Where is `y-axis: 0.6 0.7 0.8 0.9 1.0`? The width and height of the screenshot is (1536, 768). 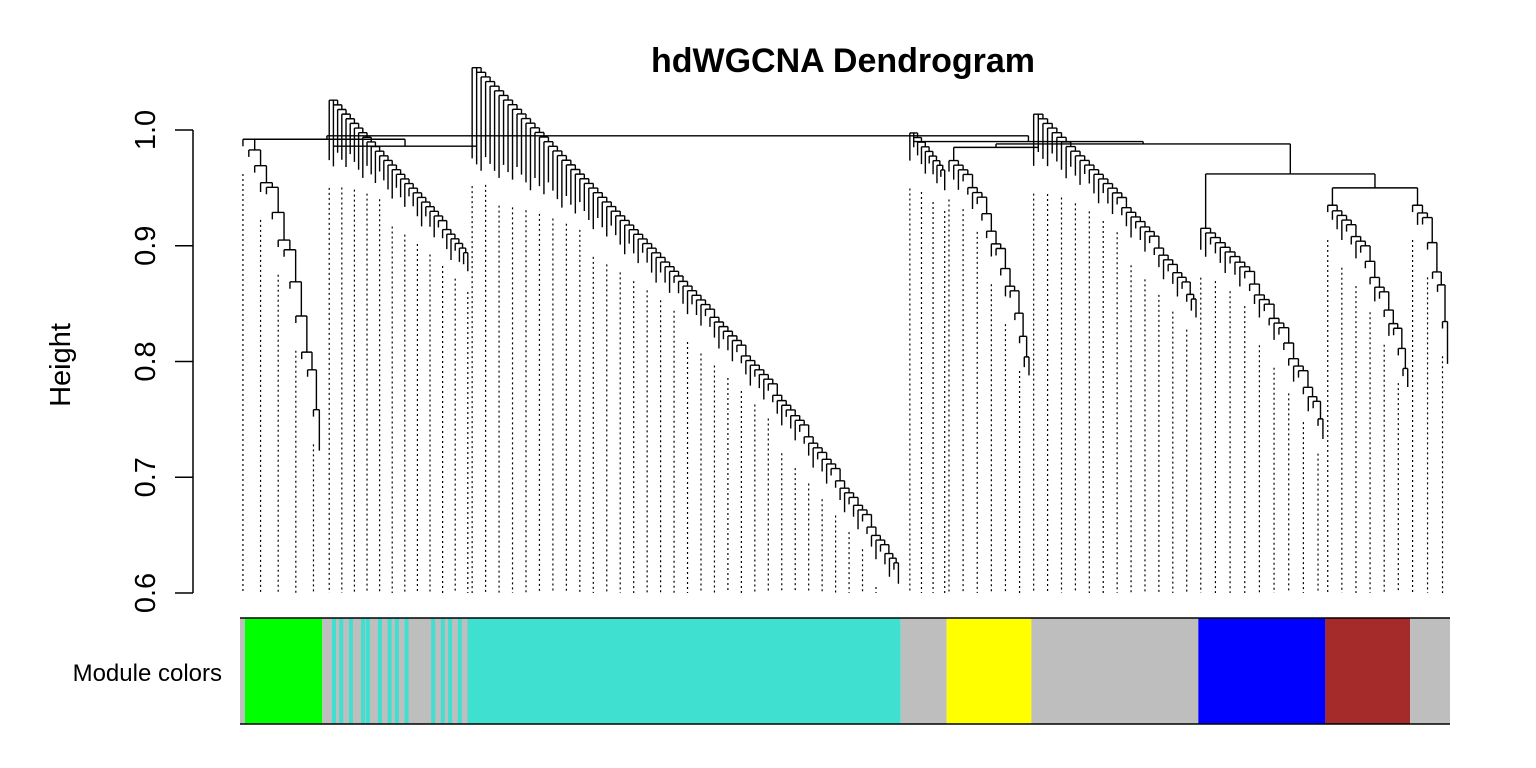 y-axis: 0.6 0.7 0.8 0.9 1.0 is located at coordinates (162, 361).